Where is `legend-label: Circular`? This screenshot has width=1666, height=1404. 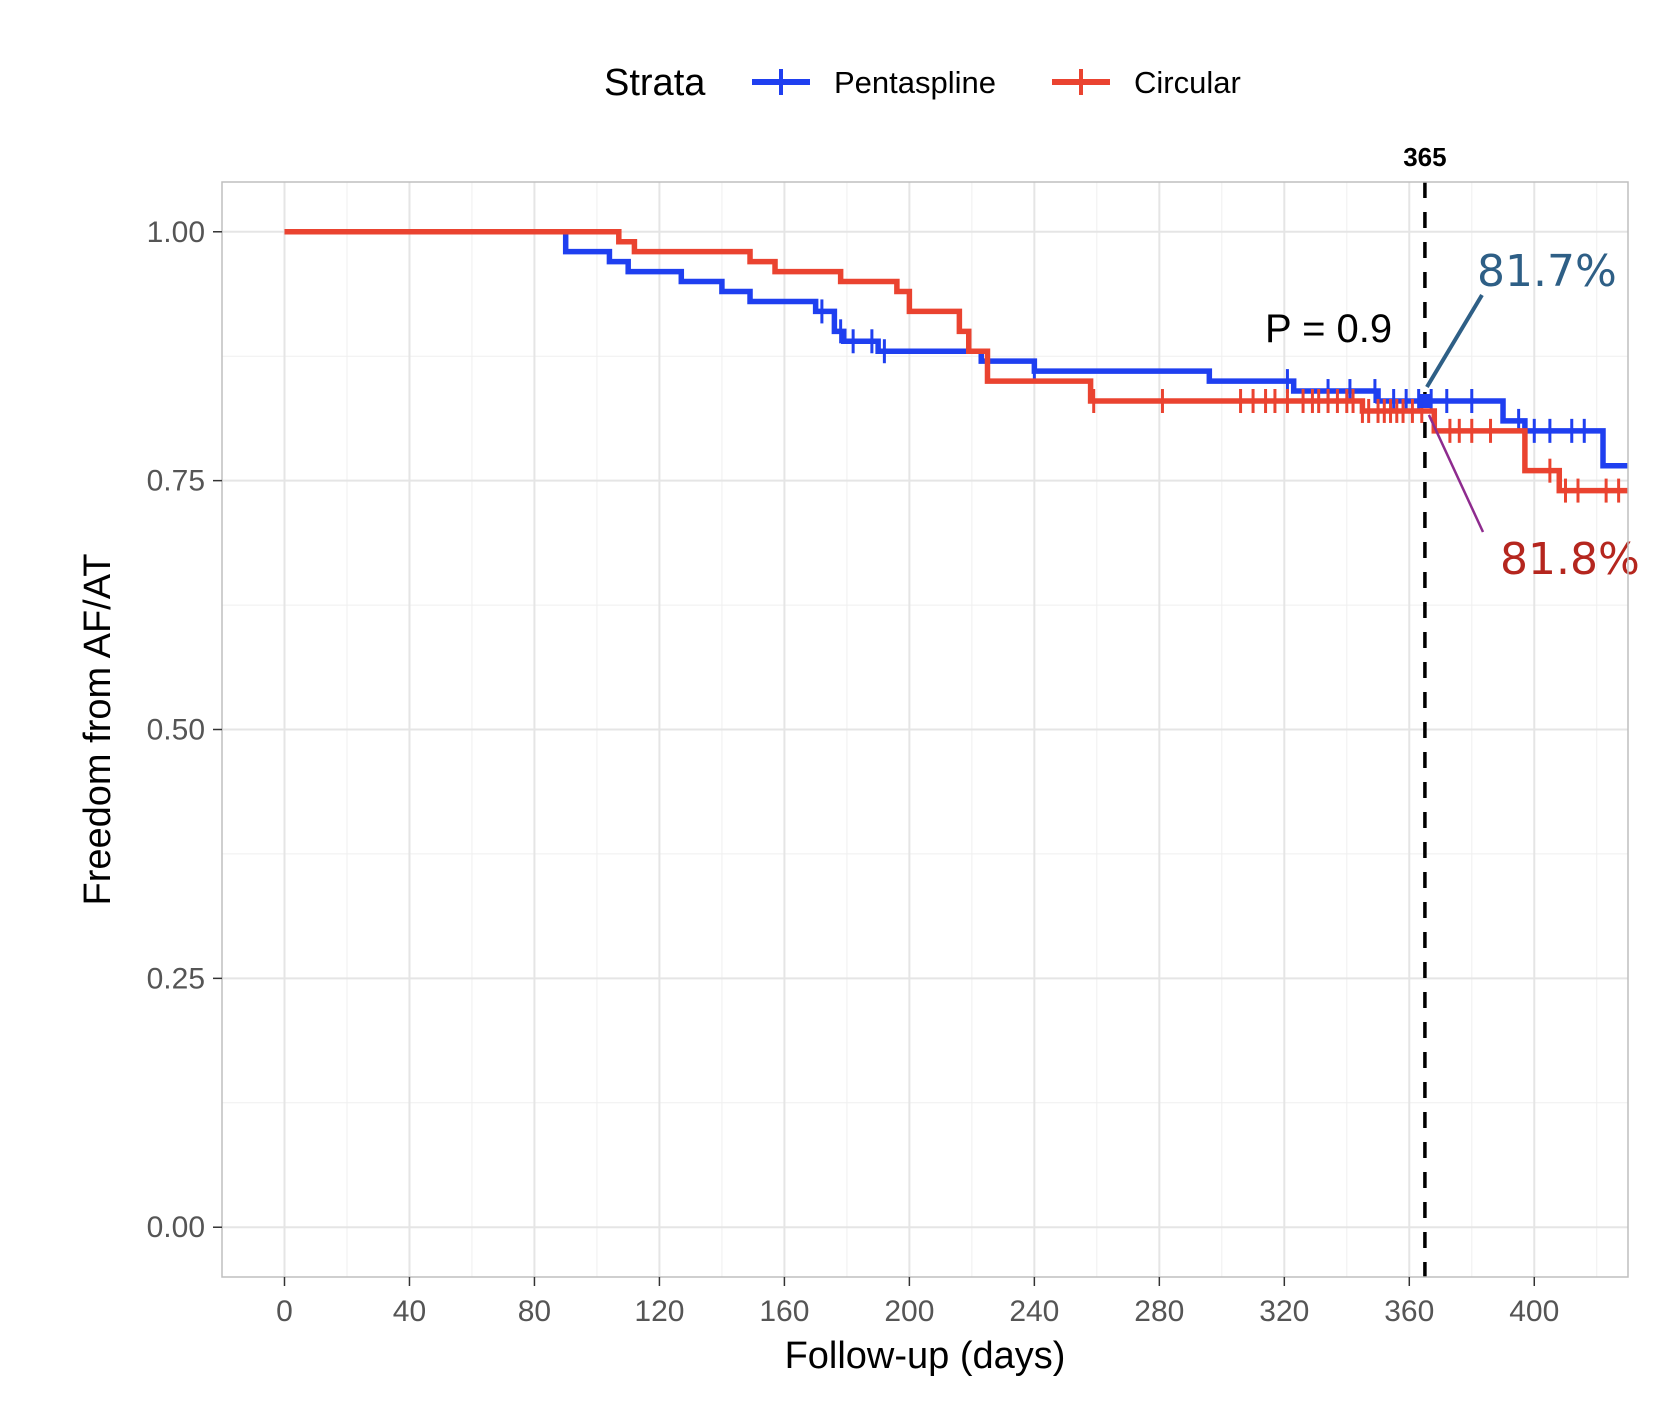
legend-label: Circular is located at coordinates (1187, 82).